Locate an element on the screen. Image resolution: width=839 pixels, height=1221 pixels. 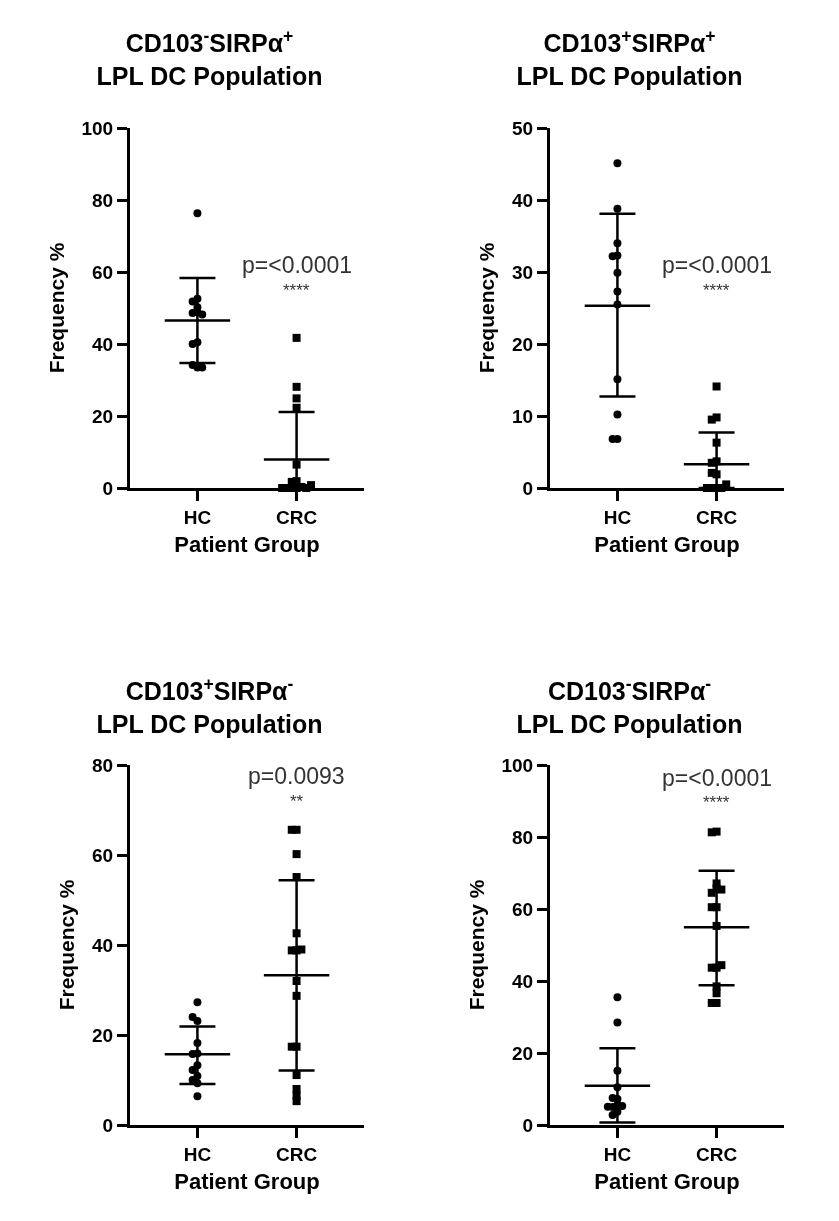
chart-title: CD103$^{-}$SIRPα$^{-}$ LPL DC Population is located at coordinates (629, 705).